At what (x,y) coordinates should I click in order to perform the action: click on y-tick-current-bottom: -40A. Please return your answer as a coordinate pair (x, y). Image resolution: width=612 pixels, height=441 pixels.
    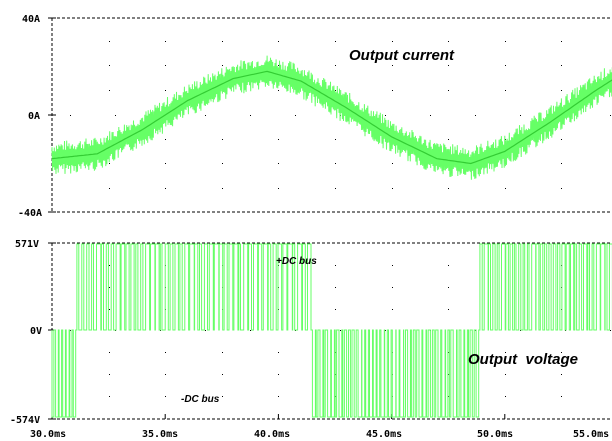
    Looking at the image, I should click on (30, 213).